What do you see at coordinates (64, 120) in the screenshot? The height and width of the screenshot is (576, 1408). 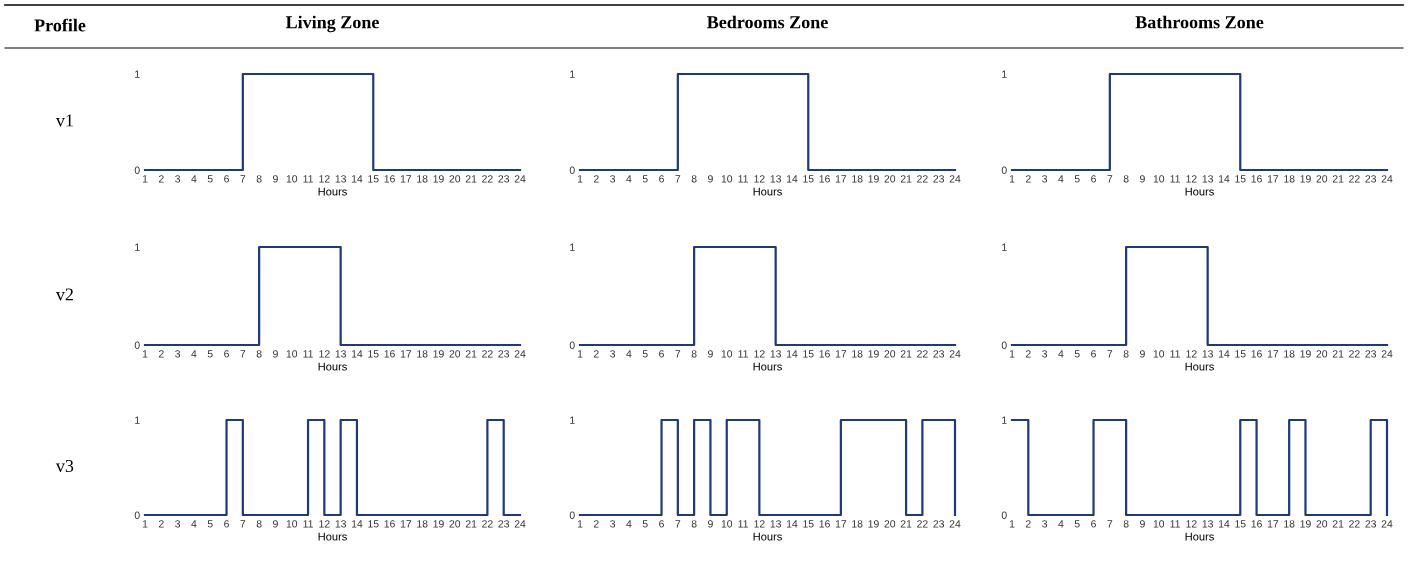 I see `y-axis-title: v1` at bounding box center [64, 120].